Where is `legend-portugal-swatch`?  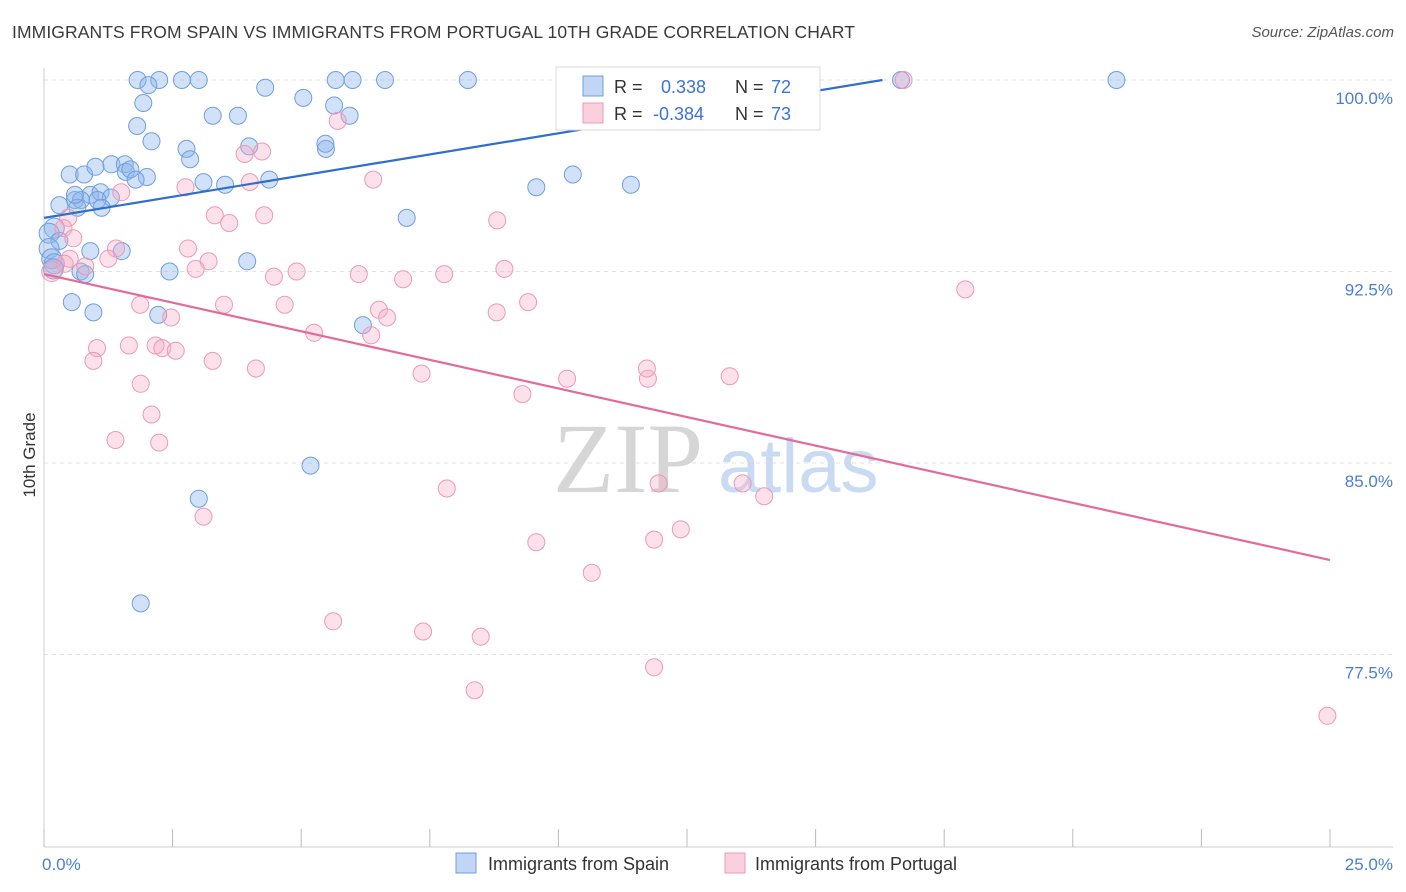
legend-portugal-swatch is located at coordinates (735, 863).